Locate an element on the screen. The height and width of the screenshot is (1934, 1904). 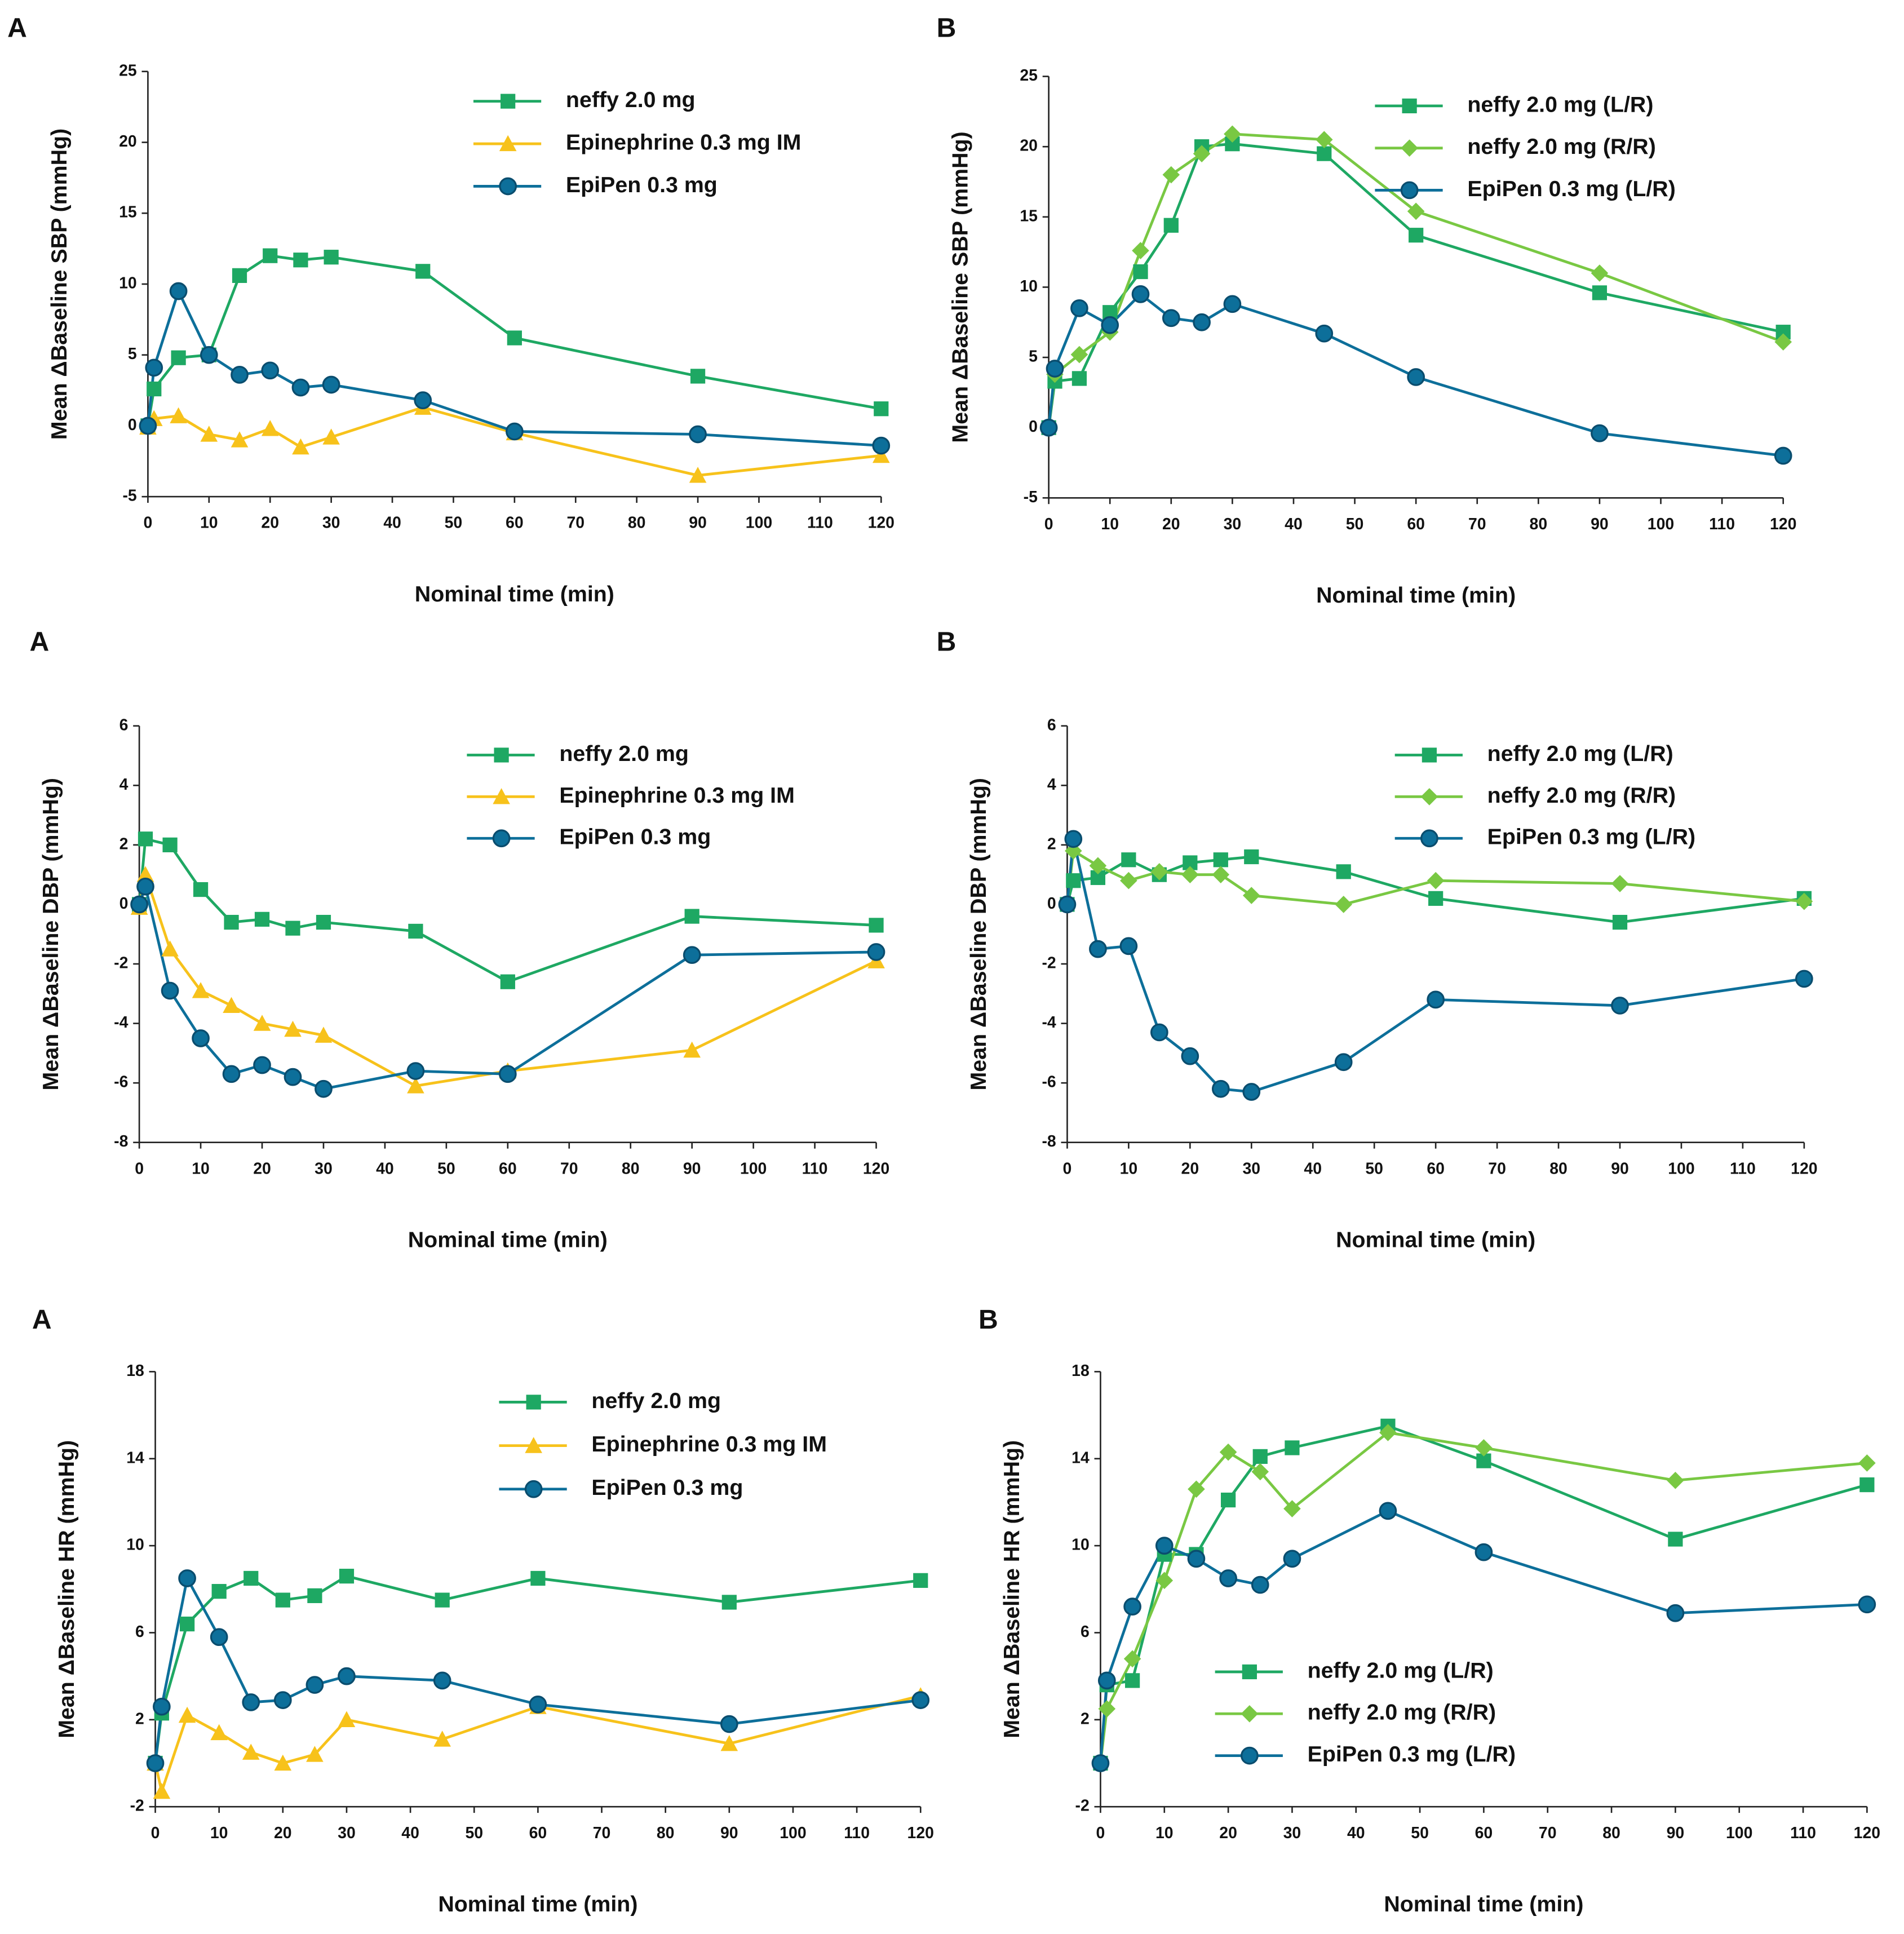
y-axis-label: Mean ΔBaseline SBP (mmHg) is located at coordinates (59, 284).